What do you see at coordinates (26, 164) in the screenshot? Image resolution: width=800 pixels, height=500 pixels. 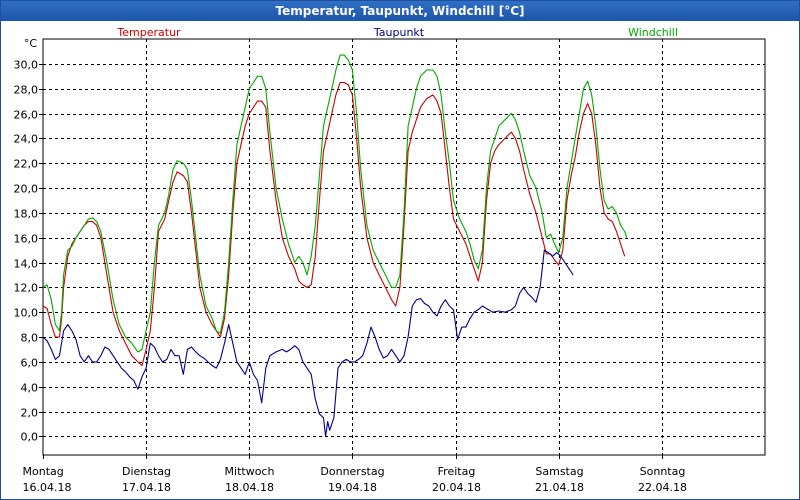 I see `y-tick-label: 22,0` at bounding box center [26, 164].